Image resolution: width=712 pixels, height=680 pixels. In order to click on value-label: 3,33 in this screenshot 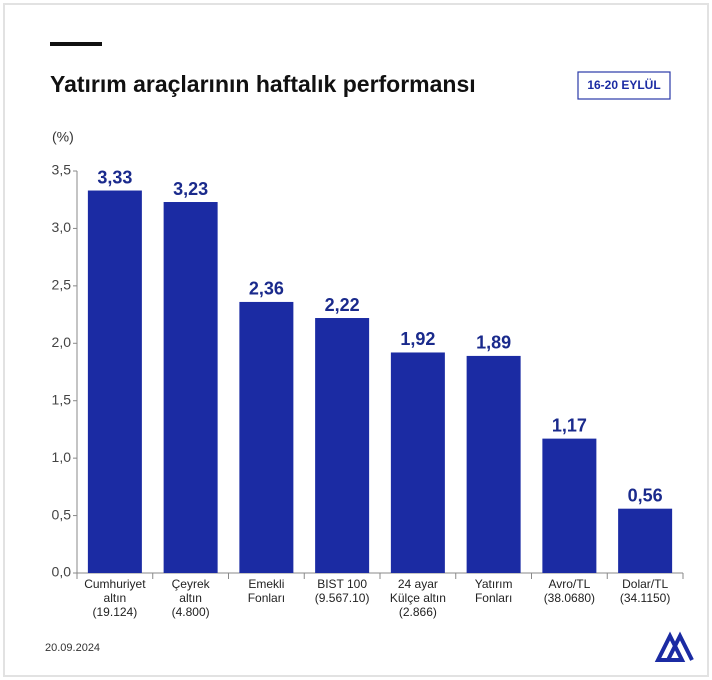, I will do `click(114, 177)`.